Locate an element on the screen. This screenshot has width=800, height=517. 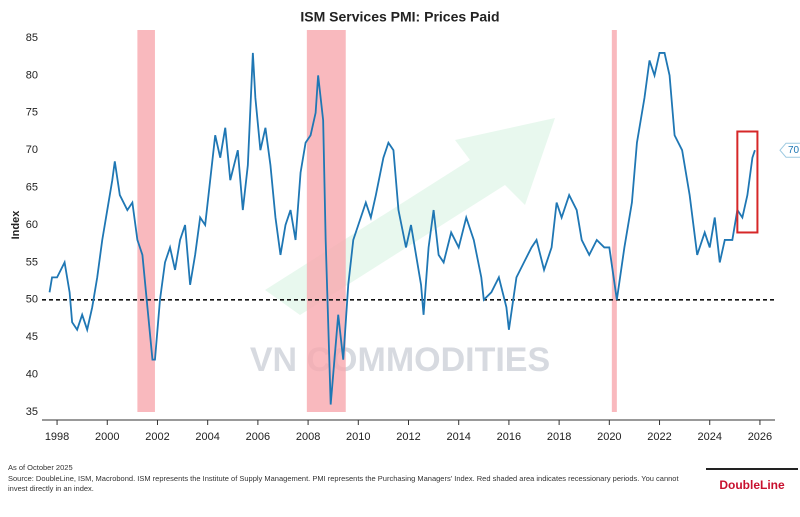
note: As of October 2025 is located at coordinates (40, 467).